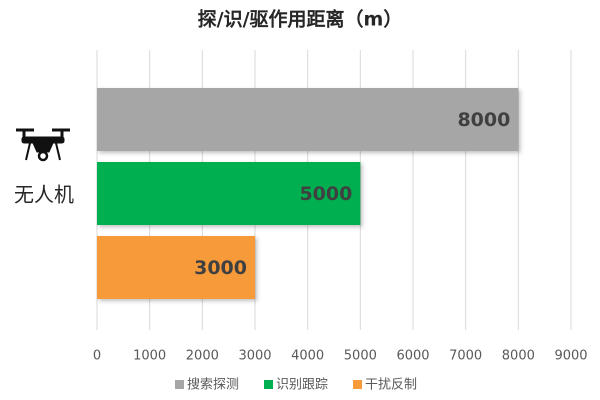 This screenshot has height=400, width=600. Describe the element at coordinates (307, 356) in the screenshot. I see `x-tick-label: 4000` at that location.